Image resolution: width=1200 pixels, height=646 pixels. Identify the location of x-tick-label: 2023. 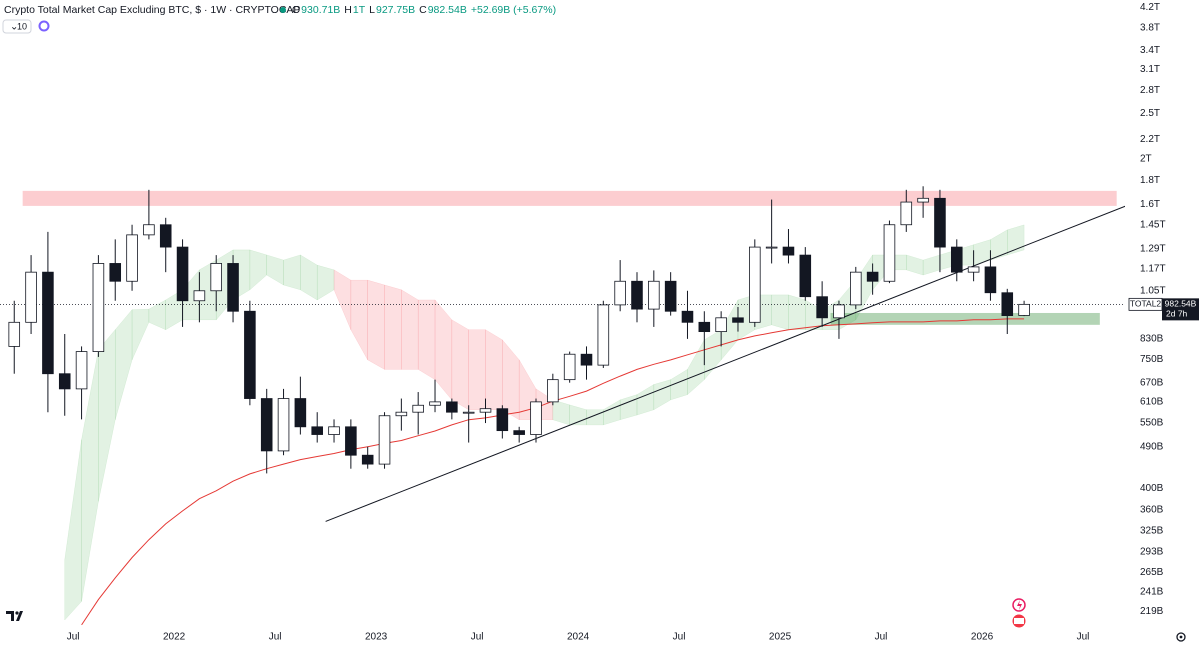
(376, 637).